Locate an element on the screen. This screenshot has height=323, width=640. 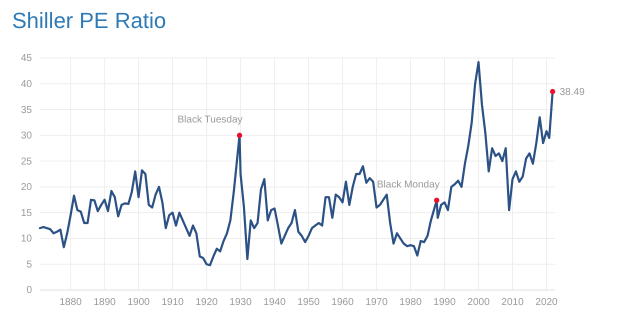
x-tick-label: 1960 is located at coordinates (342, 302).